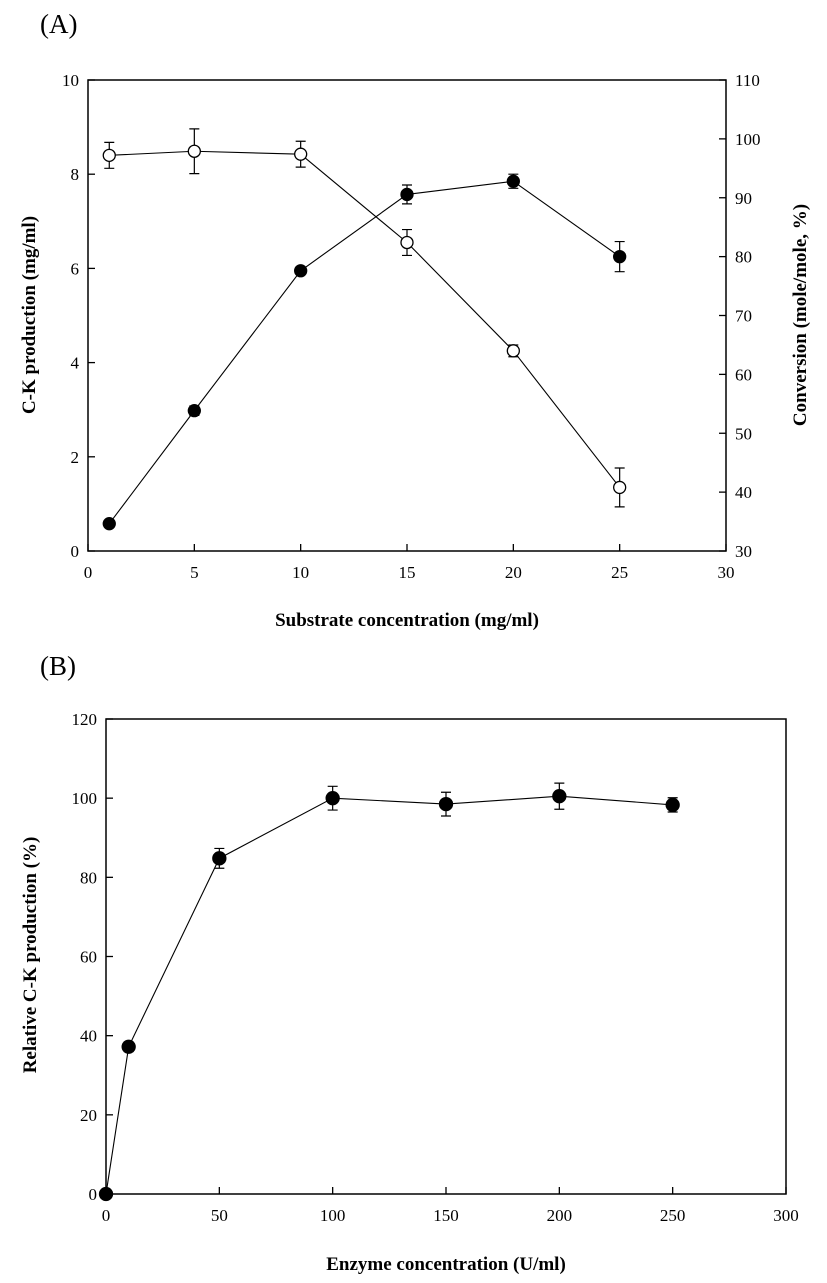  I want to click on panel-a-x-tick-label: 10, so click(300, 572).